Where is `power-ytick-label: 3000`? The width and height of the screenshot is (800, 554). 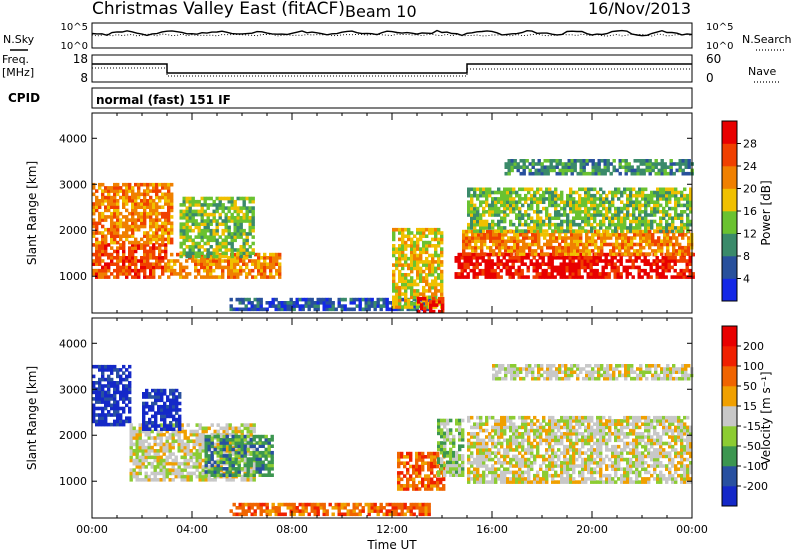
power-ytick-label: 3000 is located at coordinates (73, 184).